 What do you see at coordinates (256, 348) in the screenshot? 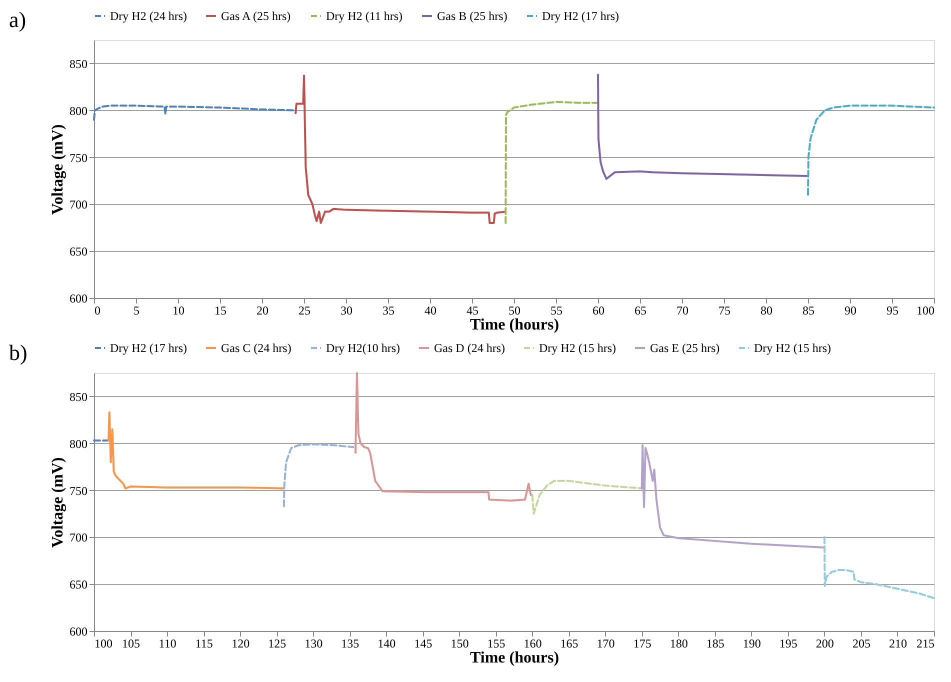
I see `legend-label: Gas C (24 hrs)` at bounding box center [256, 348].